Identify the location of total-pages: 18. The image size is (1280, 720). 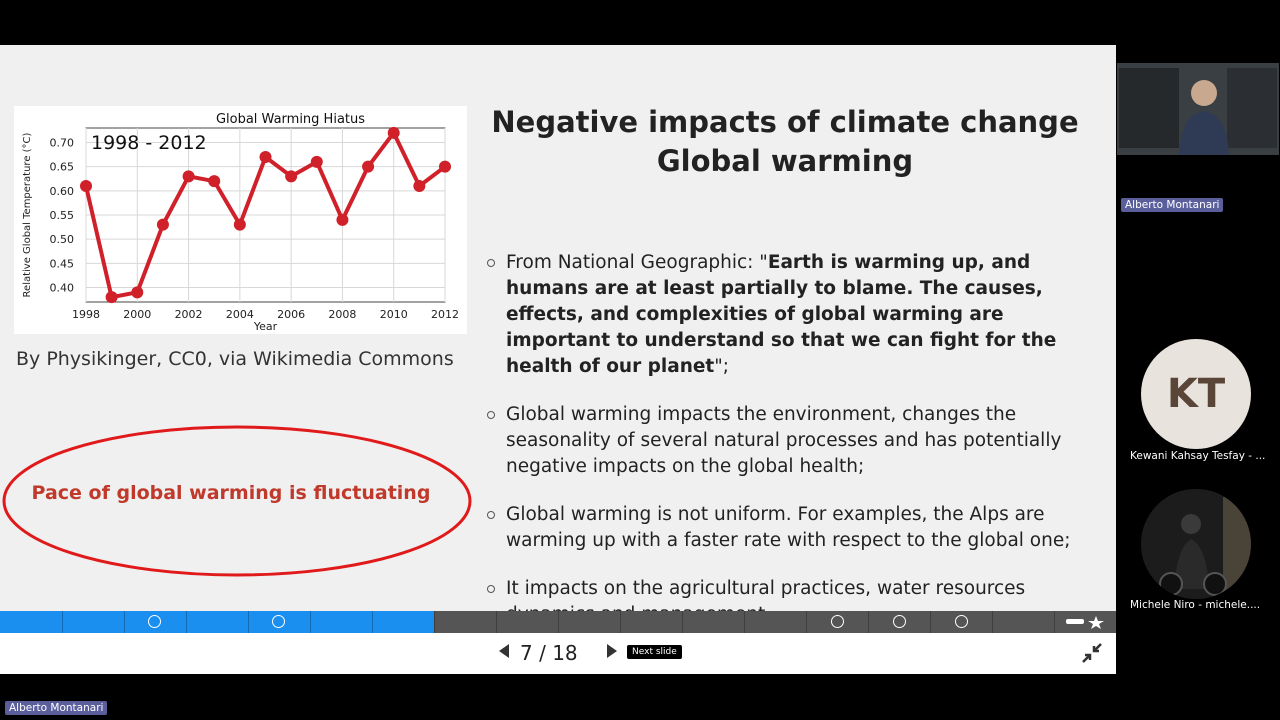
(565, 653).